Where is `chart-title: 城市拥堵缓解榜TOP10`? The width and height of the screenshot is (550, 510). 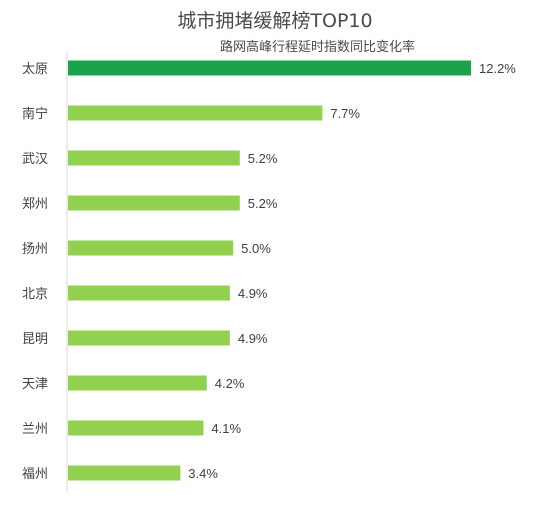 chart-title: 城市拥堵缓解榜TOP10 is located at coordinates (275, 21).